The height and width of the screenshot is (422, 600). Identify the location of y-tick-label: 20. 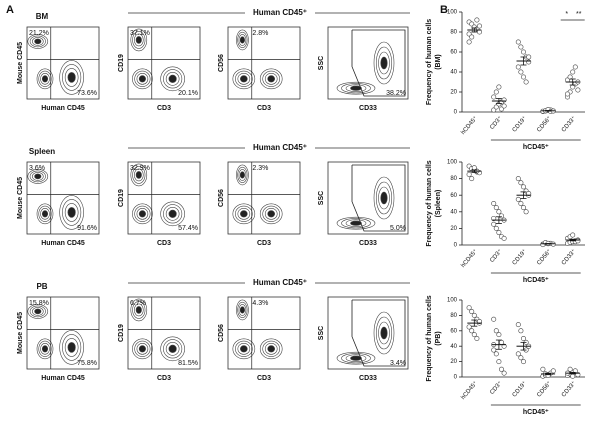
(453, 229).